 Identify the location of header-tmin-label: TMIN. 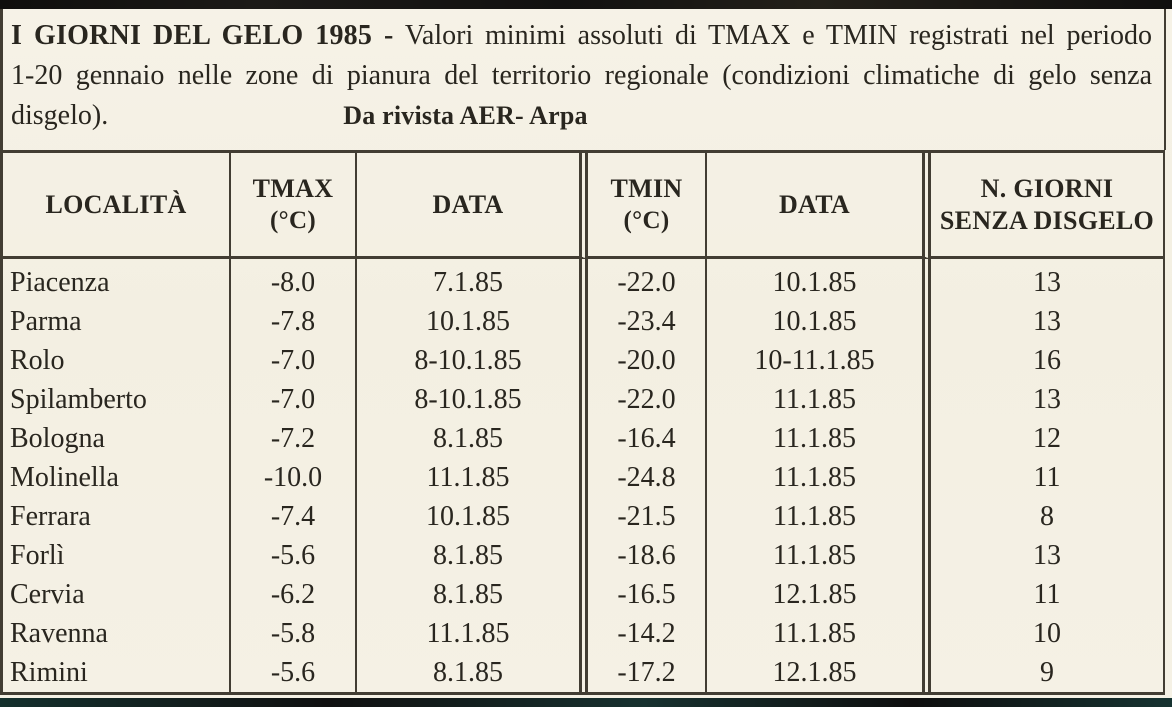
(646, 188).